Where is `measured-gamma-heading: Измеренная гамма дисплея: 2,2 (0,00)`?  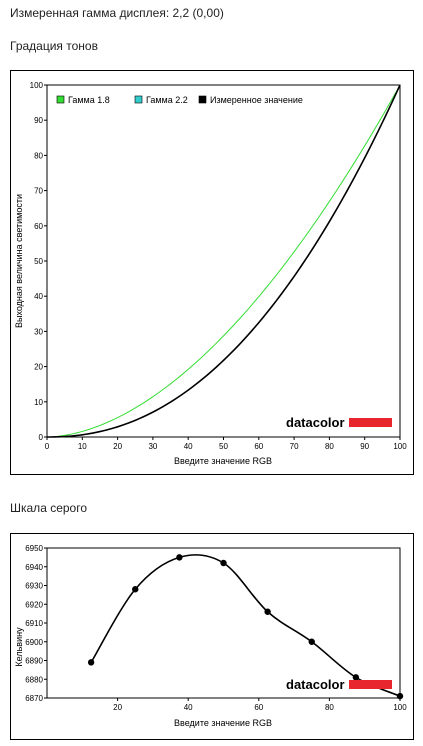 measured-gamma-heading: Измеренная гамма дисплея: 2,2 (0,00) is located at coordinates (117, 13).